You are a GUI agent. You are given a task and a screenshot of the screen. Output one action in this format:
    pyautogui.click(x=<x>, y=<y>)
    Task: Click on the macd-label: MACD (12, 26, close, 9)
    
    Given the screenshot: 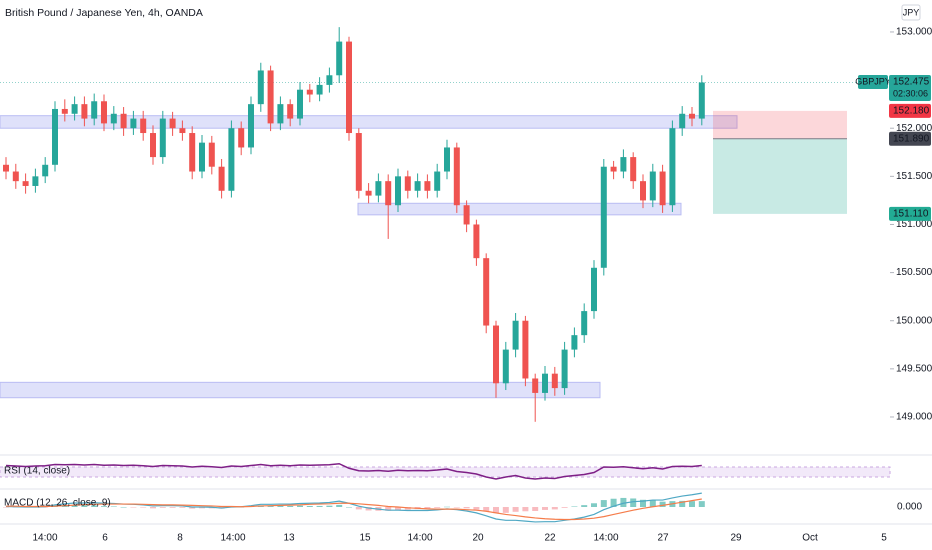 What is the action you would take?
    pyautogui.click(x=57, y=503)
    